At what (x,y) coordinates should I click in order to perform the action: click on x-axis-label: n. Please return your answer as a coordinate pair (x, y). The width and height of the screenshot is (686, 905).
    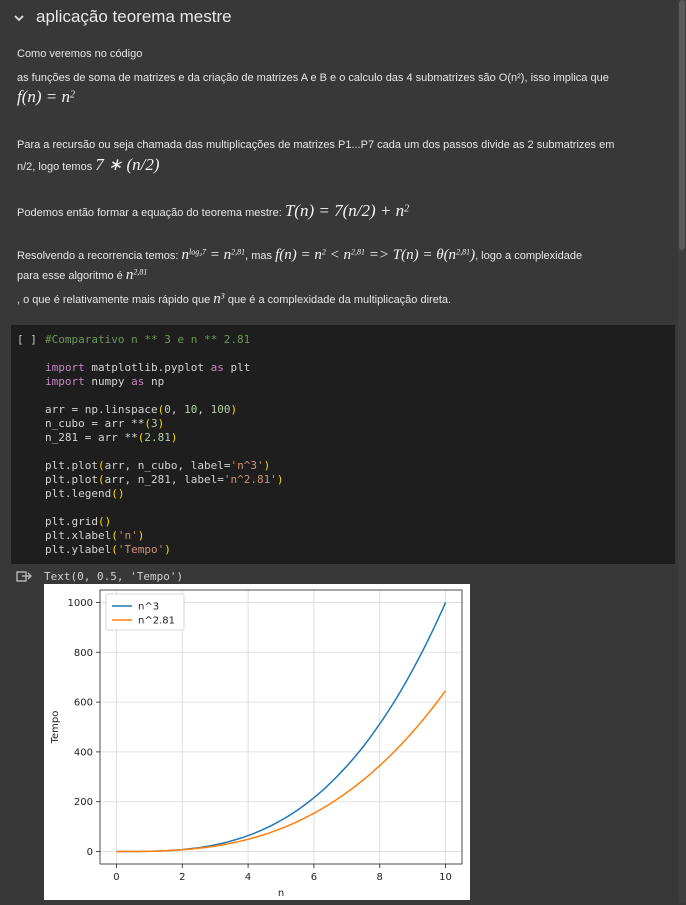
    Looking at the image, I should click on (281, 893).